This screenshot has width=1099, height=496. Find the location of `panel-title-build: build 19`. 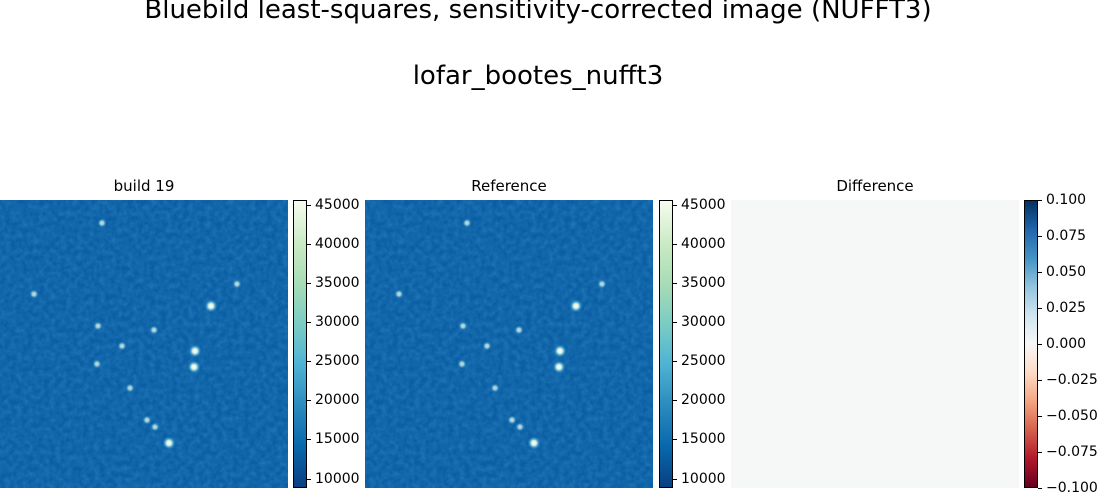

panel-title-build: build 19 is located at coordinates (144, 186).